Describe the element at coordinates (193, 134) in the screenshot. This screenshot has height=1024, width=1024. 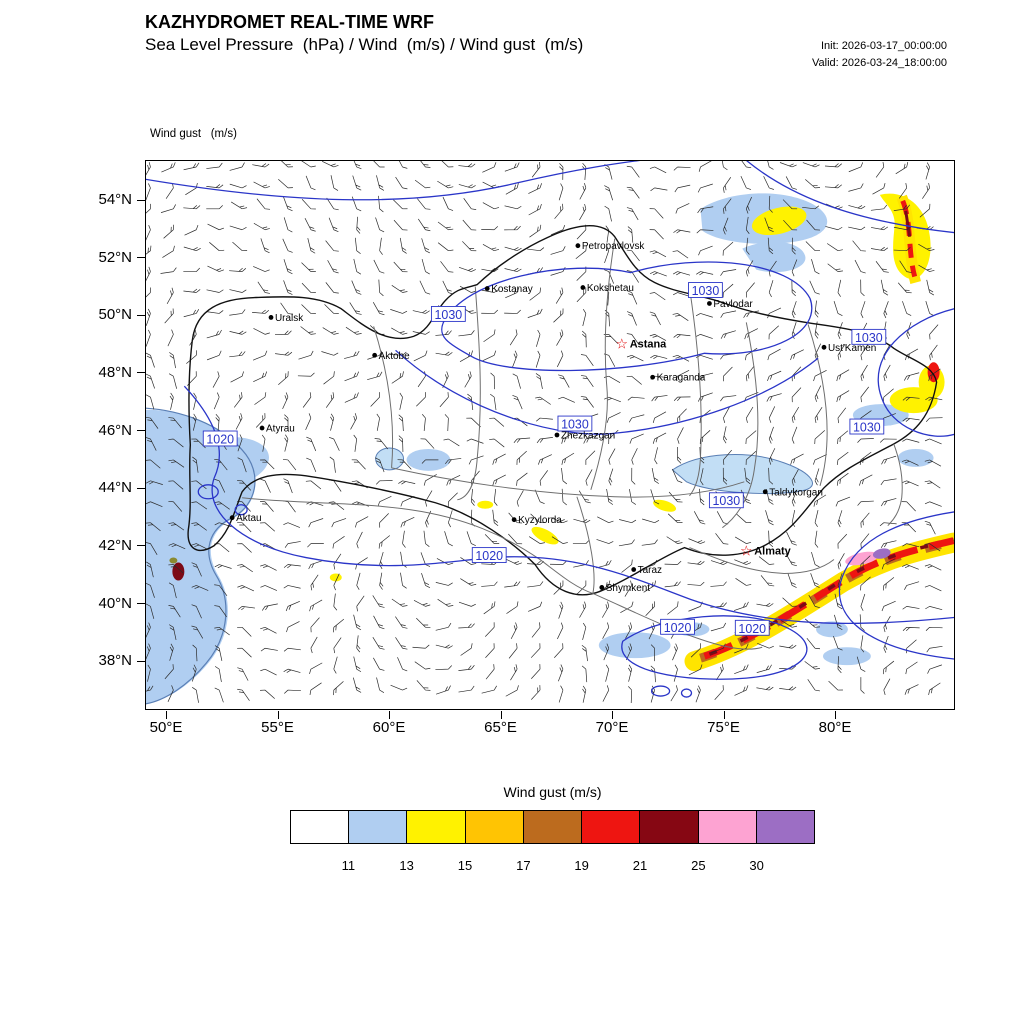
I see `legend-line-wind-gust: Wind gust (m/s)` at that location.